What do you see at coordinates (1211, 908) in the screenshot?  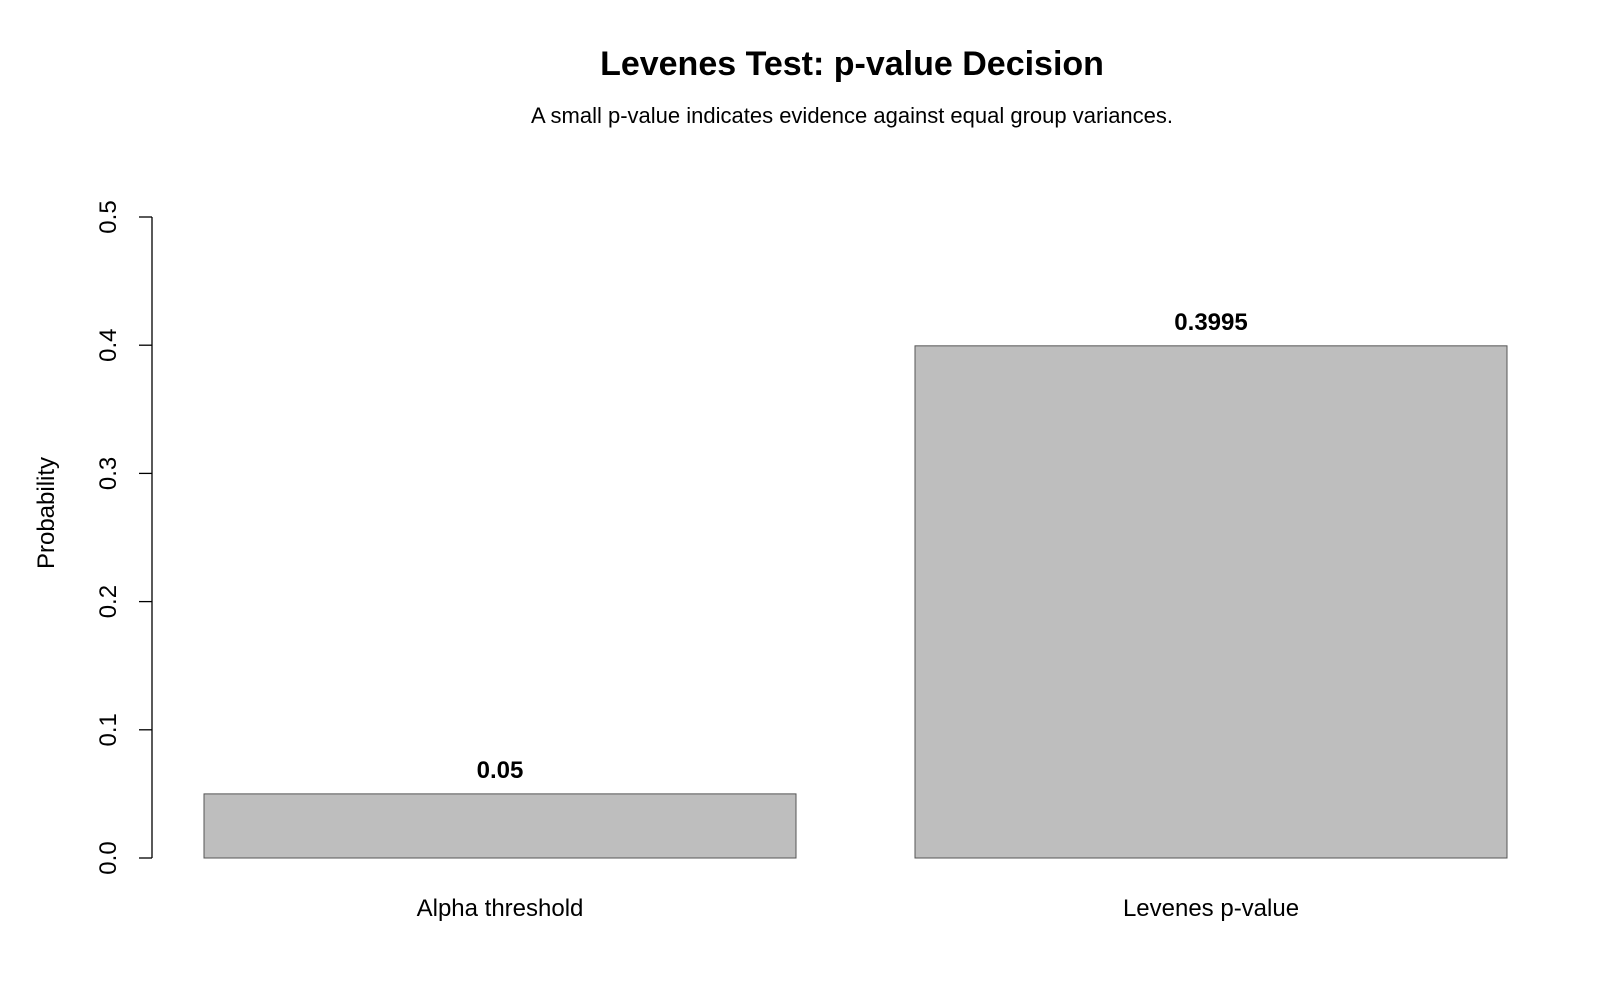 I see `x-category-label: Levenes p-value` at bounding box center [1211, 908].